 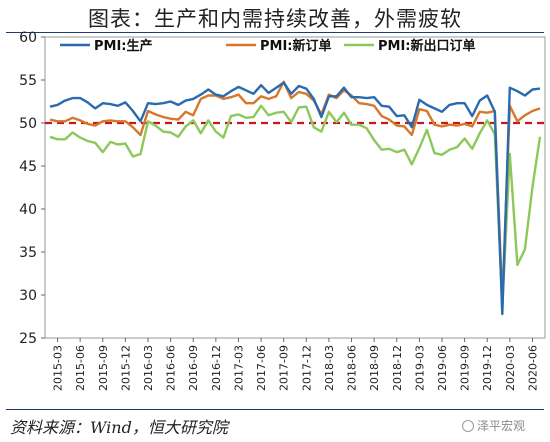 What do you see at coordinates (510, 368) in the screenshot?
I see `x-tick-label: 2020-03` at bounding box center [510, 368].